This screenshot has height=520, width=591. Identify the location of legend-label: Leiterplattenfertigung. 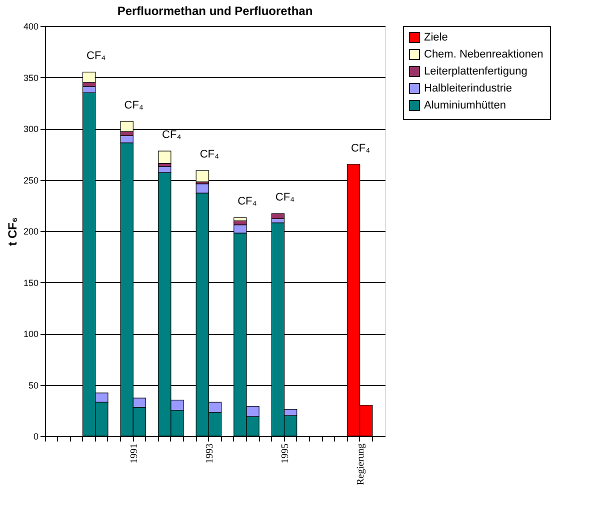
(476, 72).